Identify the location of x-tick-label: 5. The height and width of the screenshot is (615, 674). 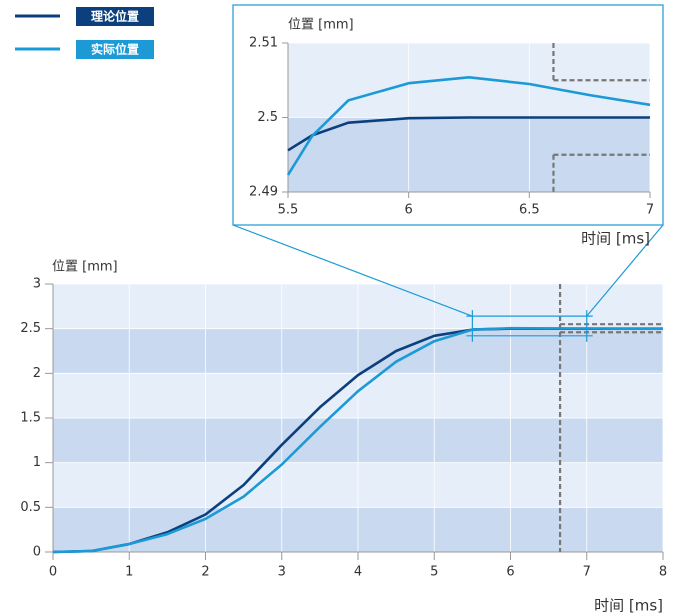
(434, 572).